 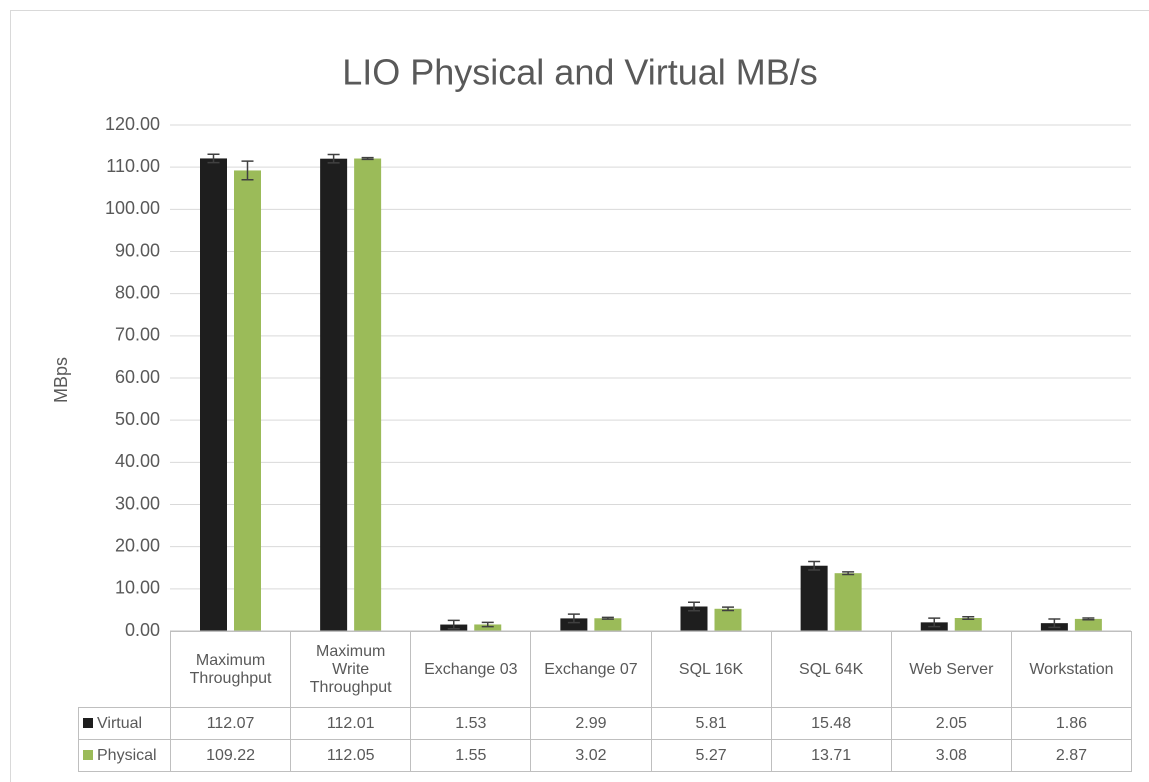 I want to click on table-corner, so click(x=124, y=669).